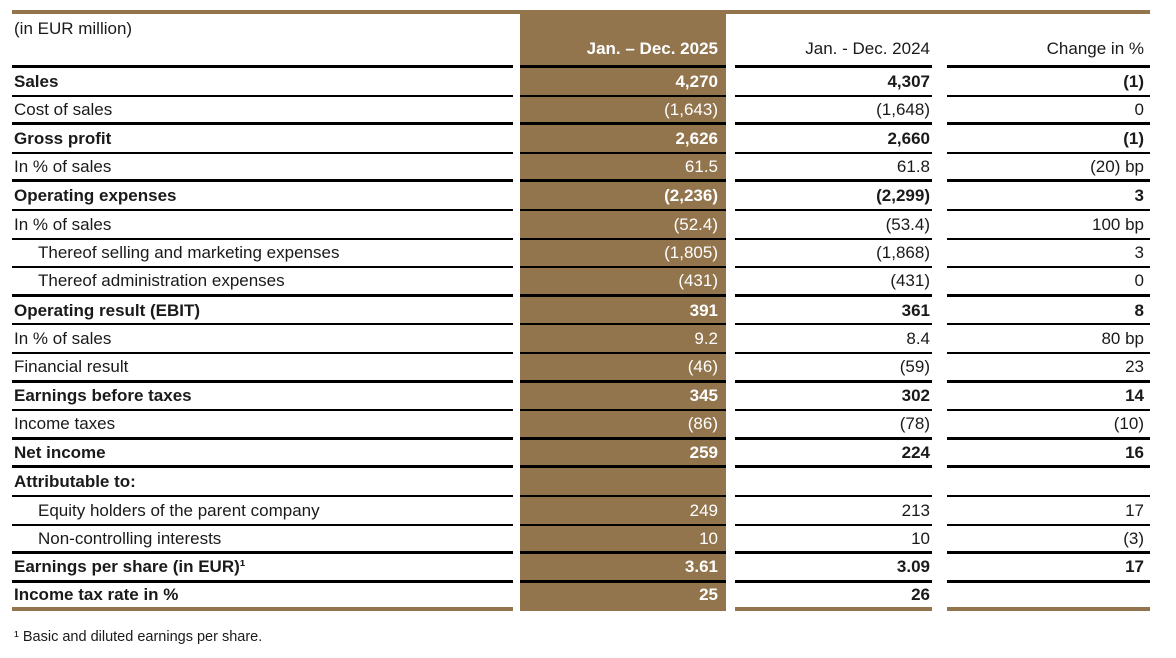 Image resolution: width=1176 pixels, height=658 pixels. Describe the element at coordinates (623, 540) in the screenshot. I see `value-2025: 10` at that location.